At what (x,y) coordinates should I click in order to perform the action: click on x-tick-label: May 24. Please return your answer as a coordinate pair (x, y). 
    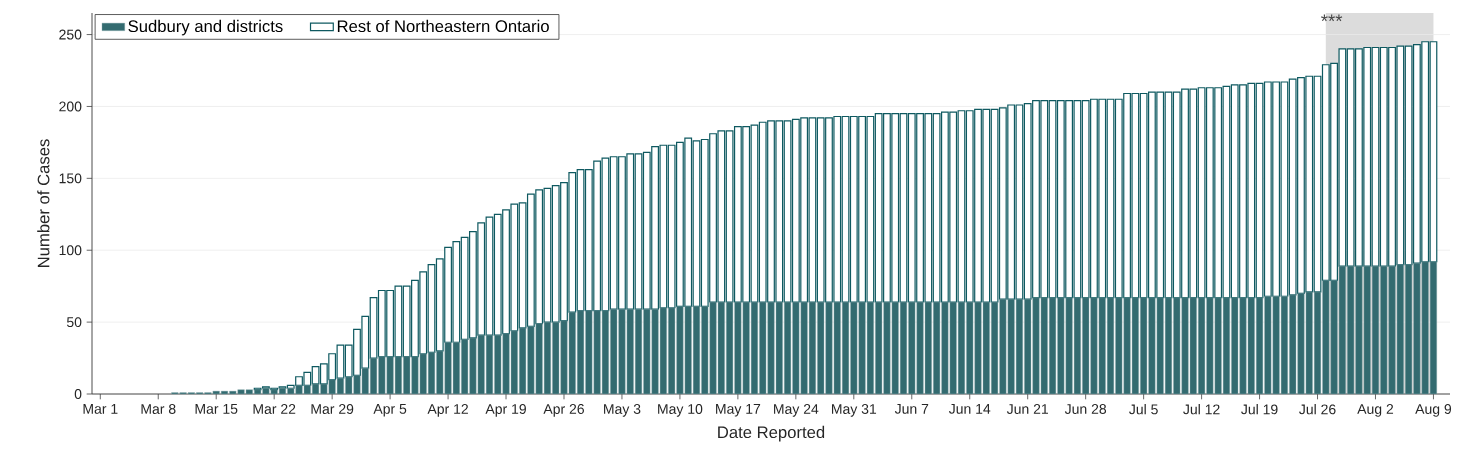
    Looking at the image, I should click on (796, 410).